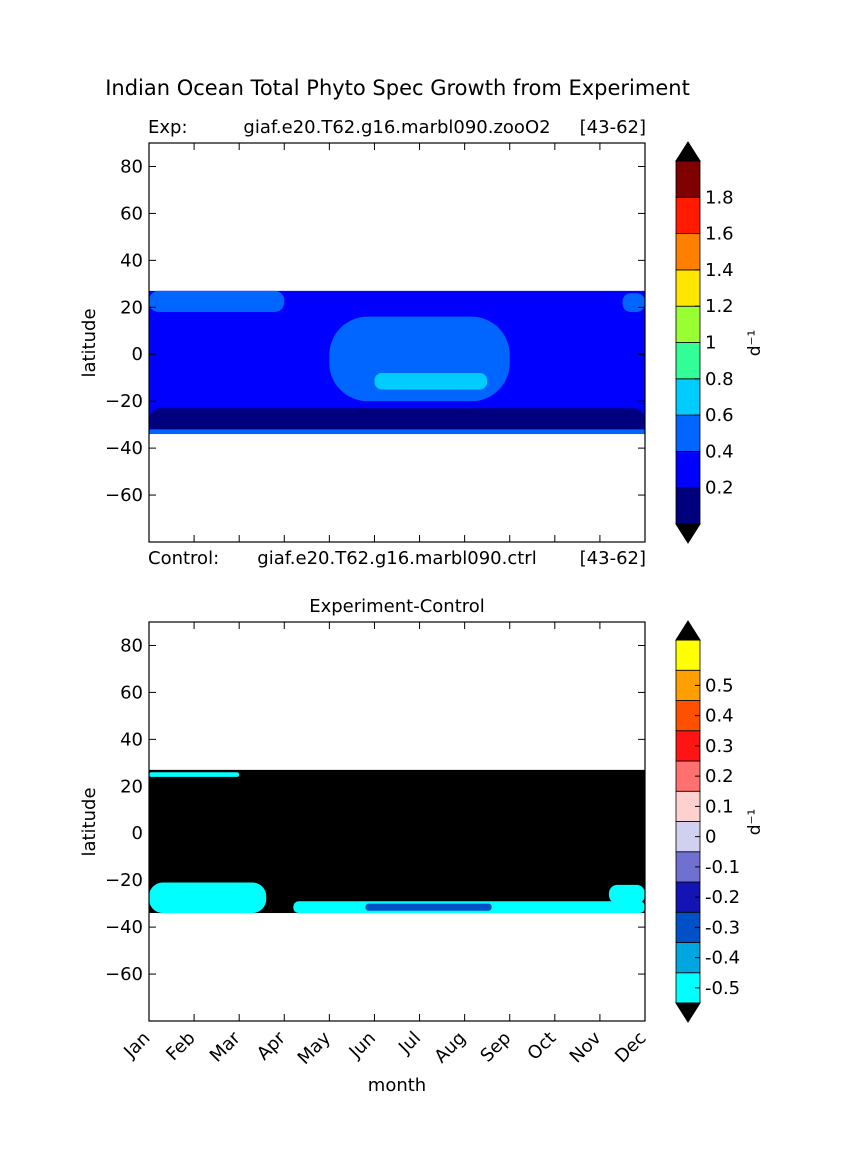  What do you see at coordinates (719, 806) in the screenshot?
I see `colorbar-tick-label: 0.1` at bounding box center [719, 806].